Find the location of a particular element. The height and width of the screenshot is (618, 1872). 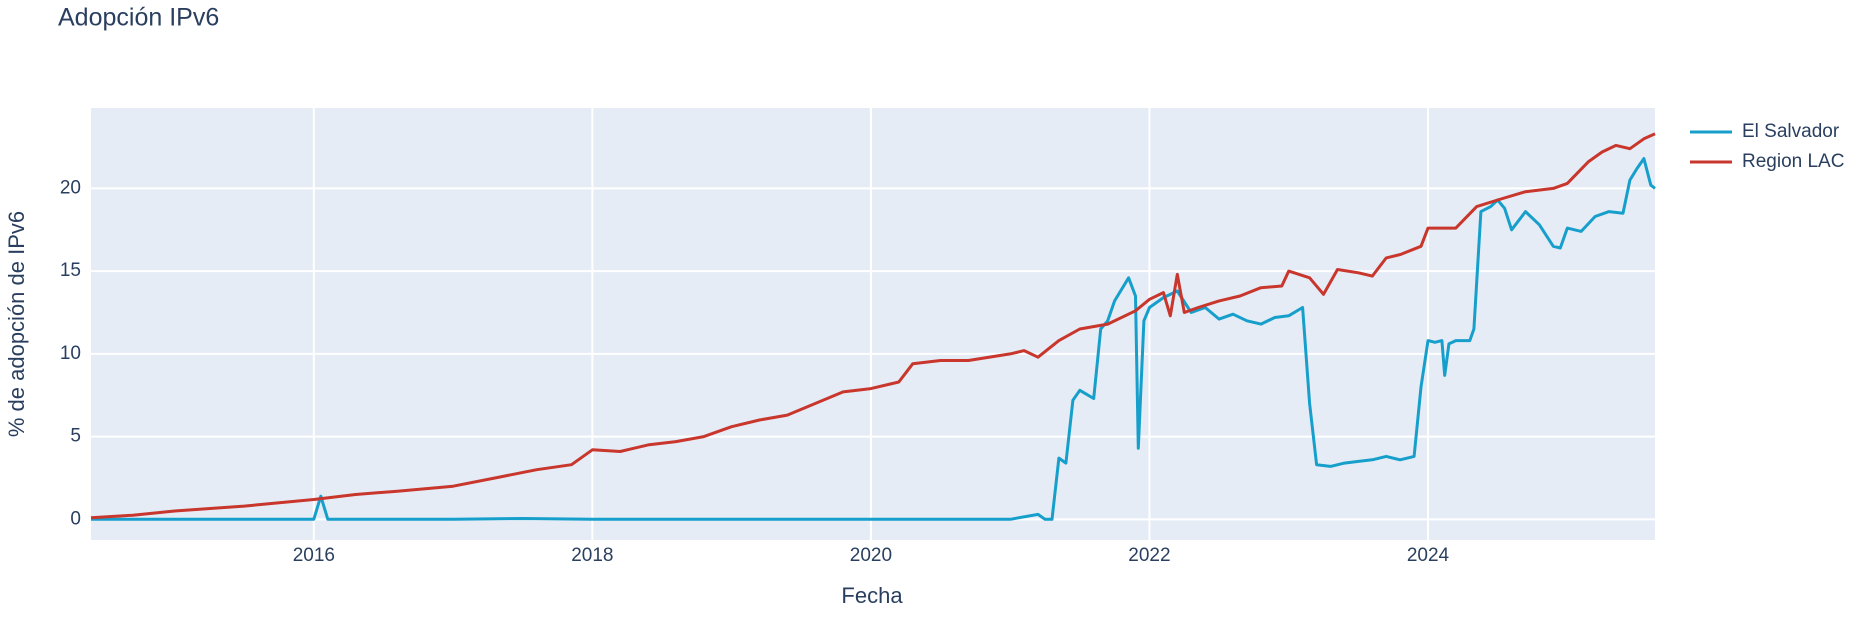

chart-title: Adopción IPv6 is located at coordinates (138, 18).